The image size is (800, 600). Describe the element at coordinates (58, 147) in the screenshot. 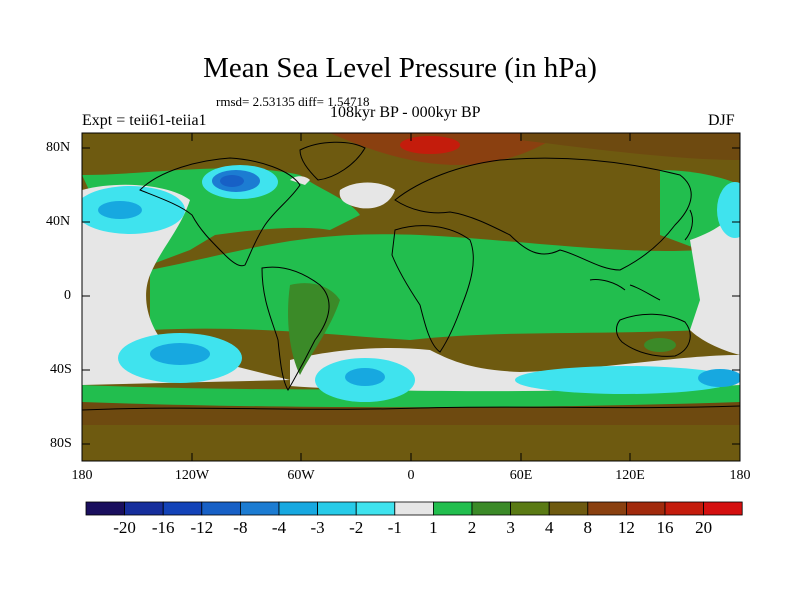

I see `lat-label: 80N` at that location.